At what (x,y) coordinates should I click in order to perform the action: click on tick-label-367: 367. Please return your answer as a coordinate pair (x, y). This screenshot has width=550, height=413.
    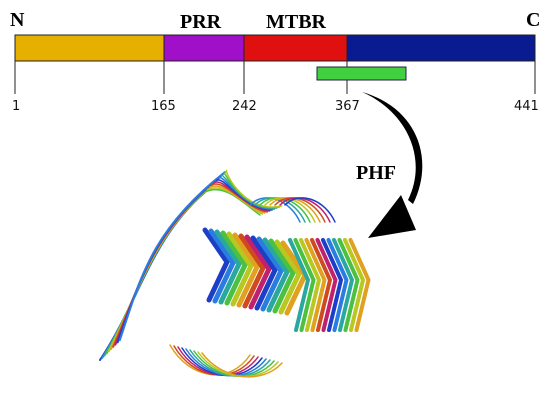
    Looking at the image, I should click on (347, 106).